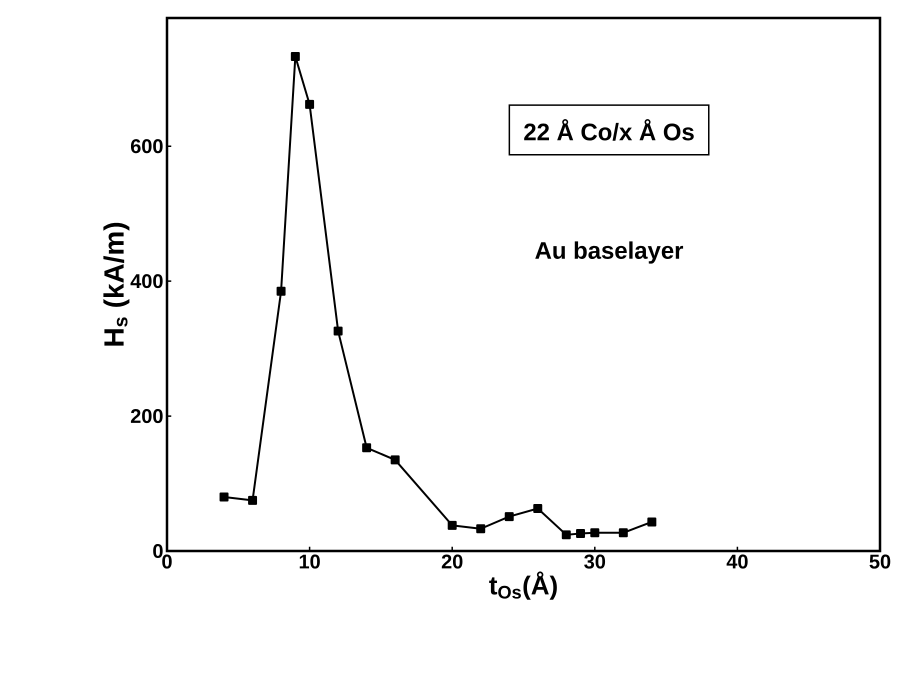  Describe the element at coordinates (146, 281) in the screenshot. I see `y-tick-label: 400` at that location.